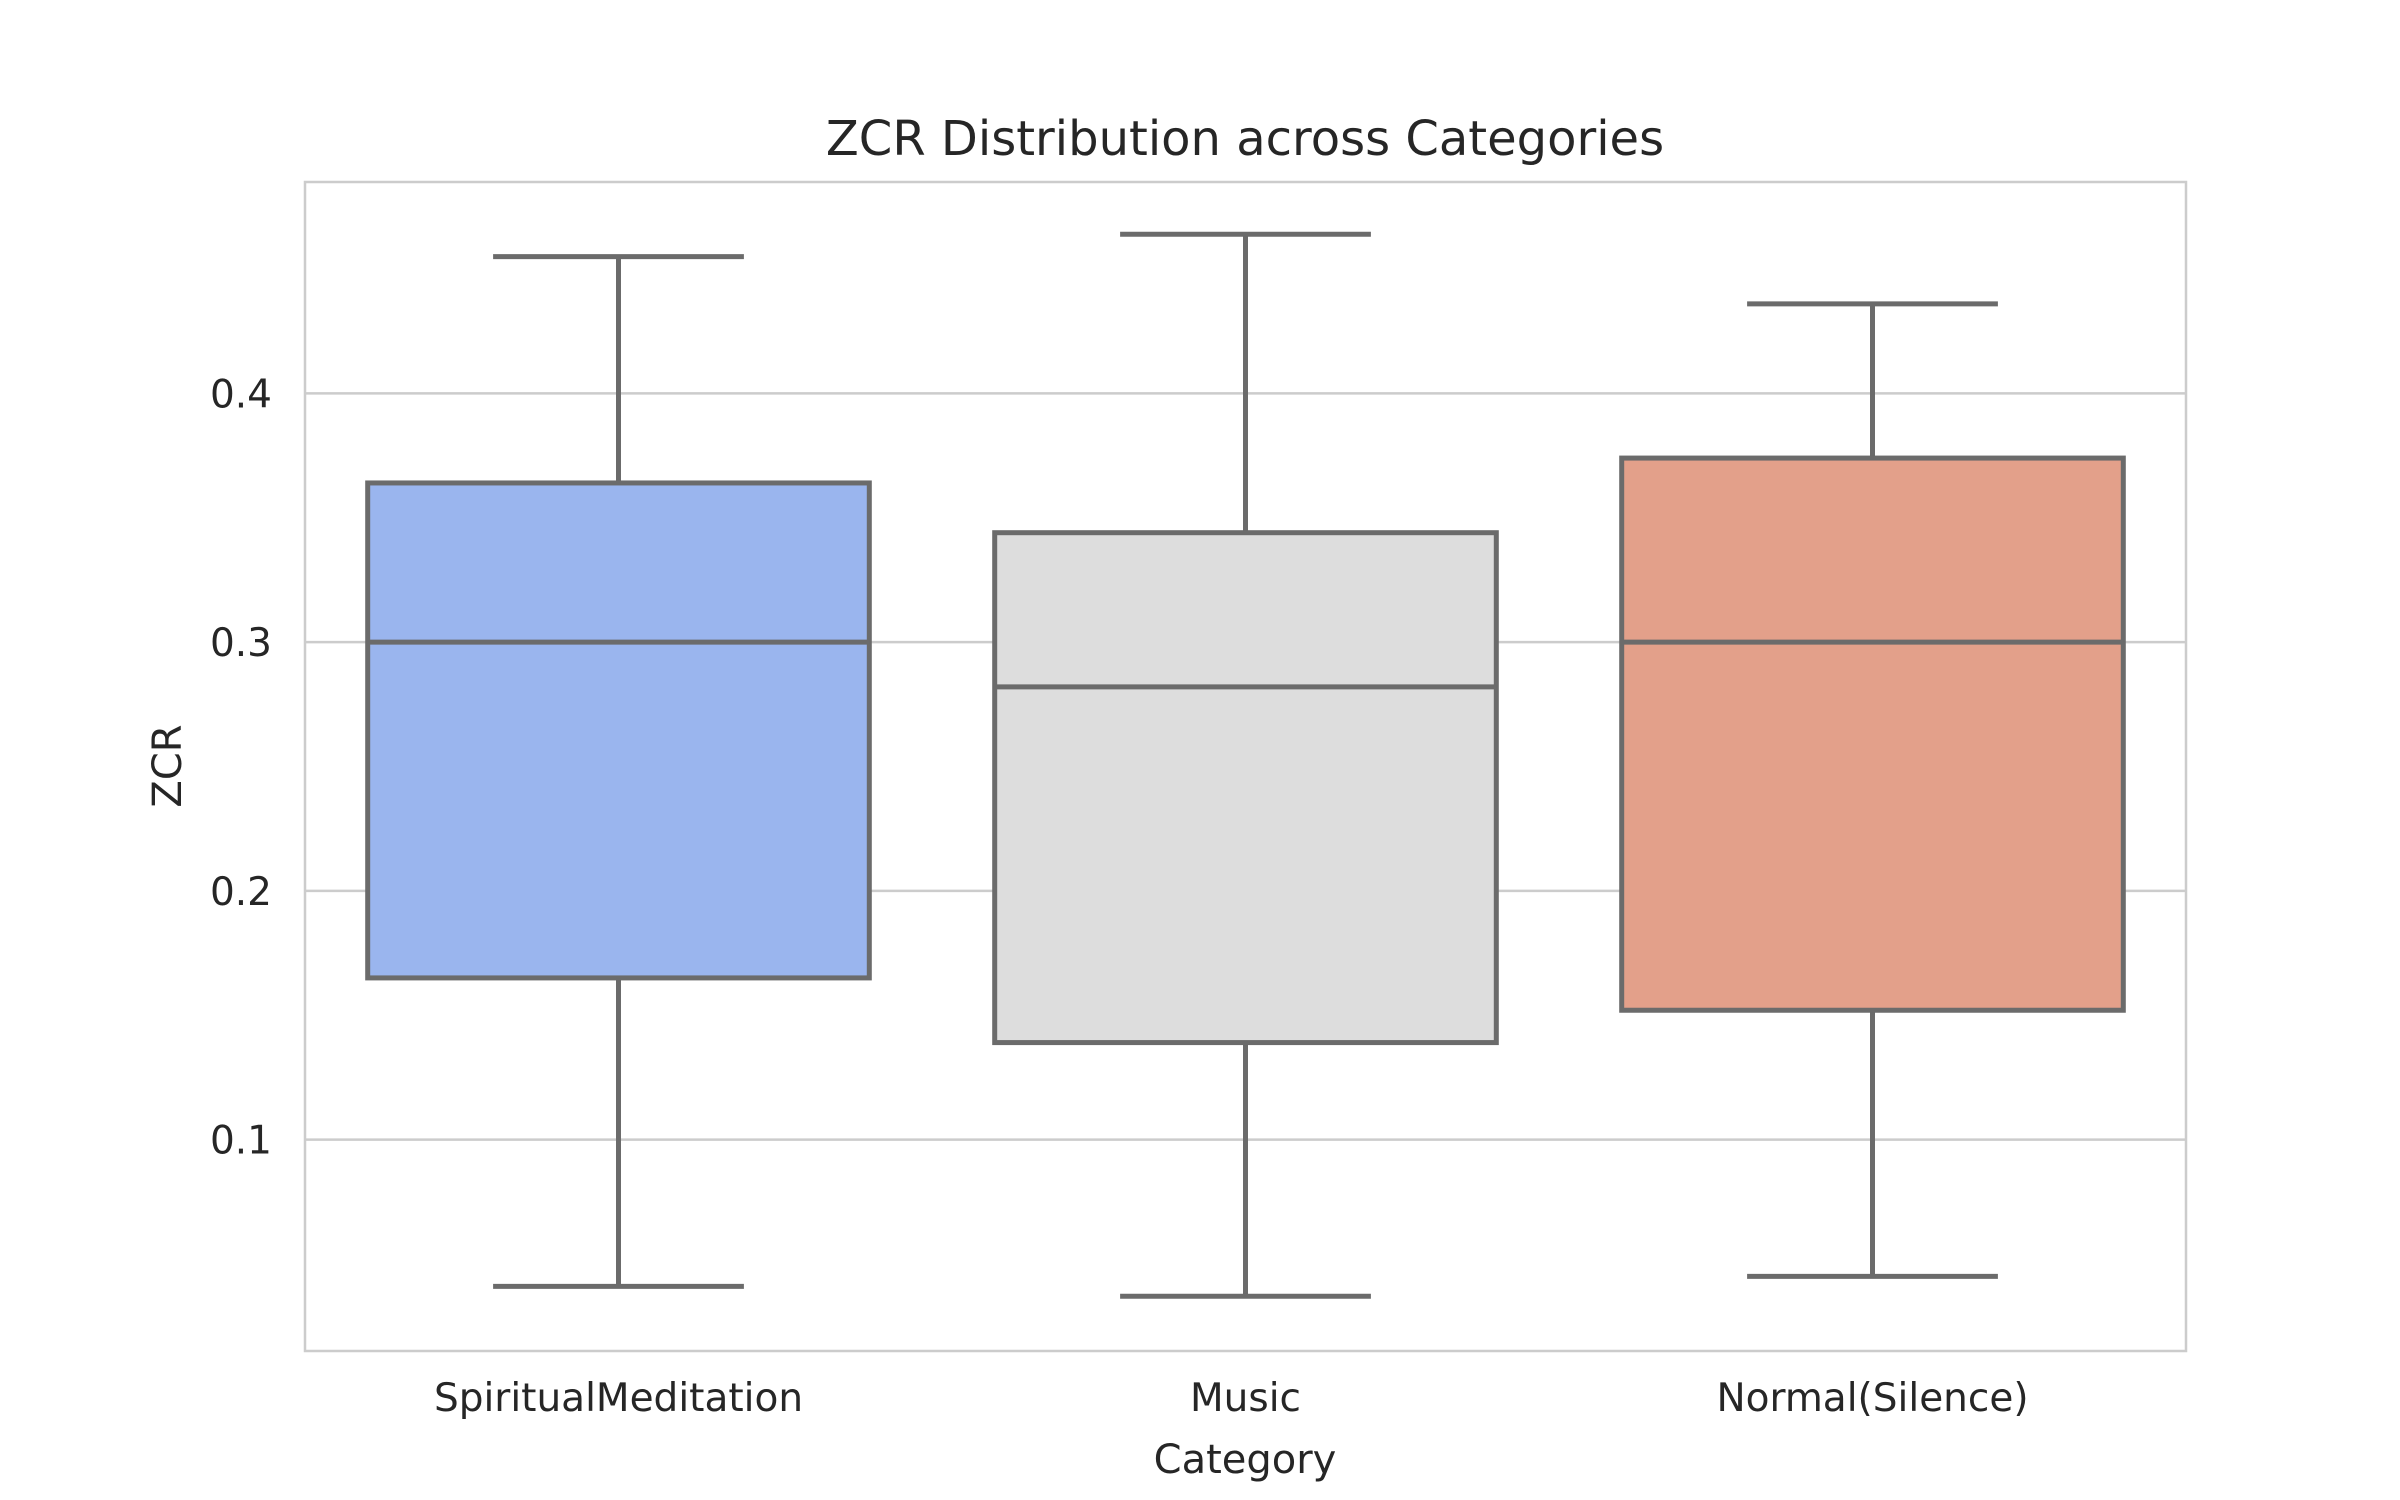 This screenshot has width=2400, height=1500. Describe the element at coordinates (1245, 139) in the screenshot. I see `chart-title: ZCR Distribution across Categories` at that location.